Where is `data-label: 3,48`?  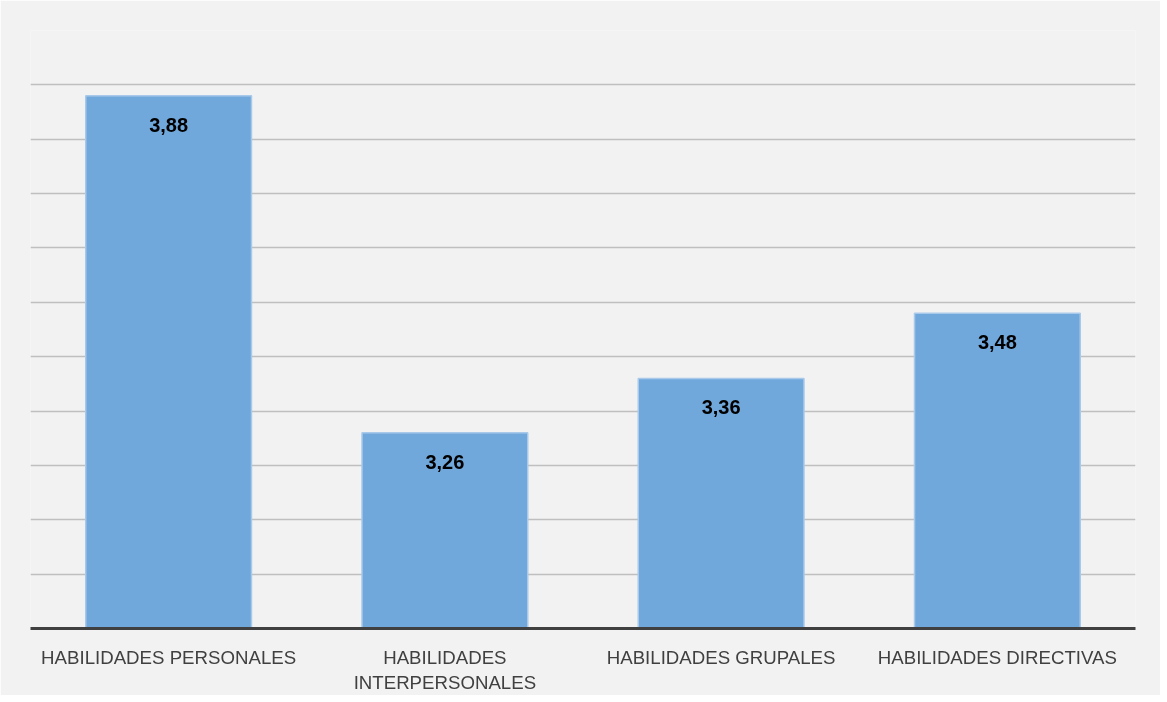 data-label: 3,48 is located at coordinates (997, 342).